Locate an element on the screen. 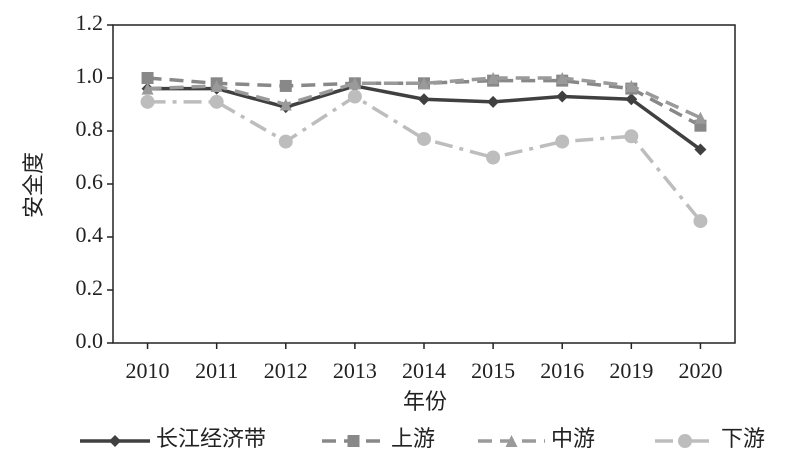  y-tick-label: 0.2 is located at coordinates (90, 287).